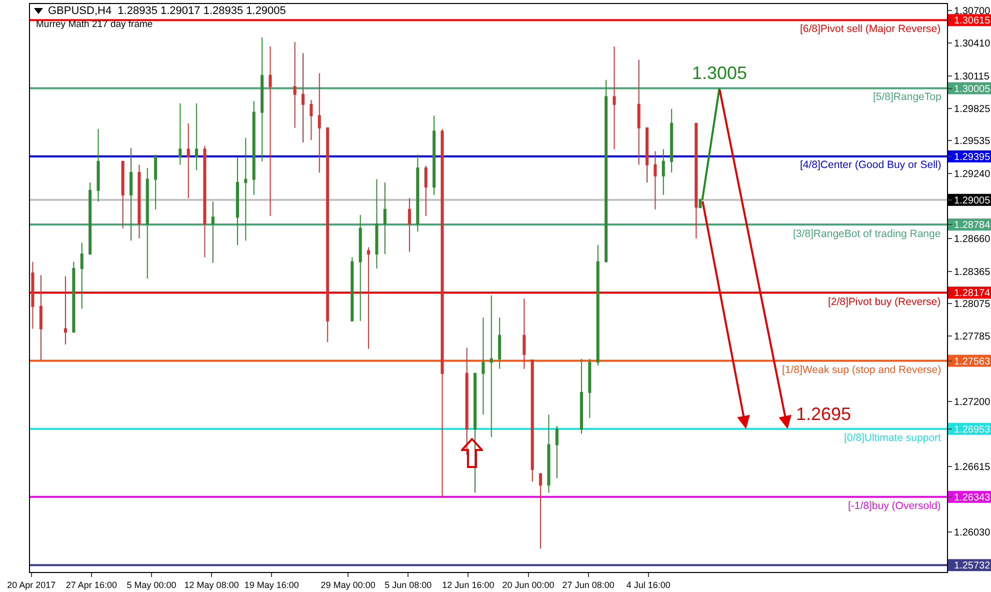 Image resolution: width=991 pixels, height=592 pixels. Describe the element at coordinates (588, 585) in the screenshot. I see `x-tick-label: 27 Jun 08:00` at that location.